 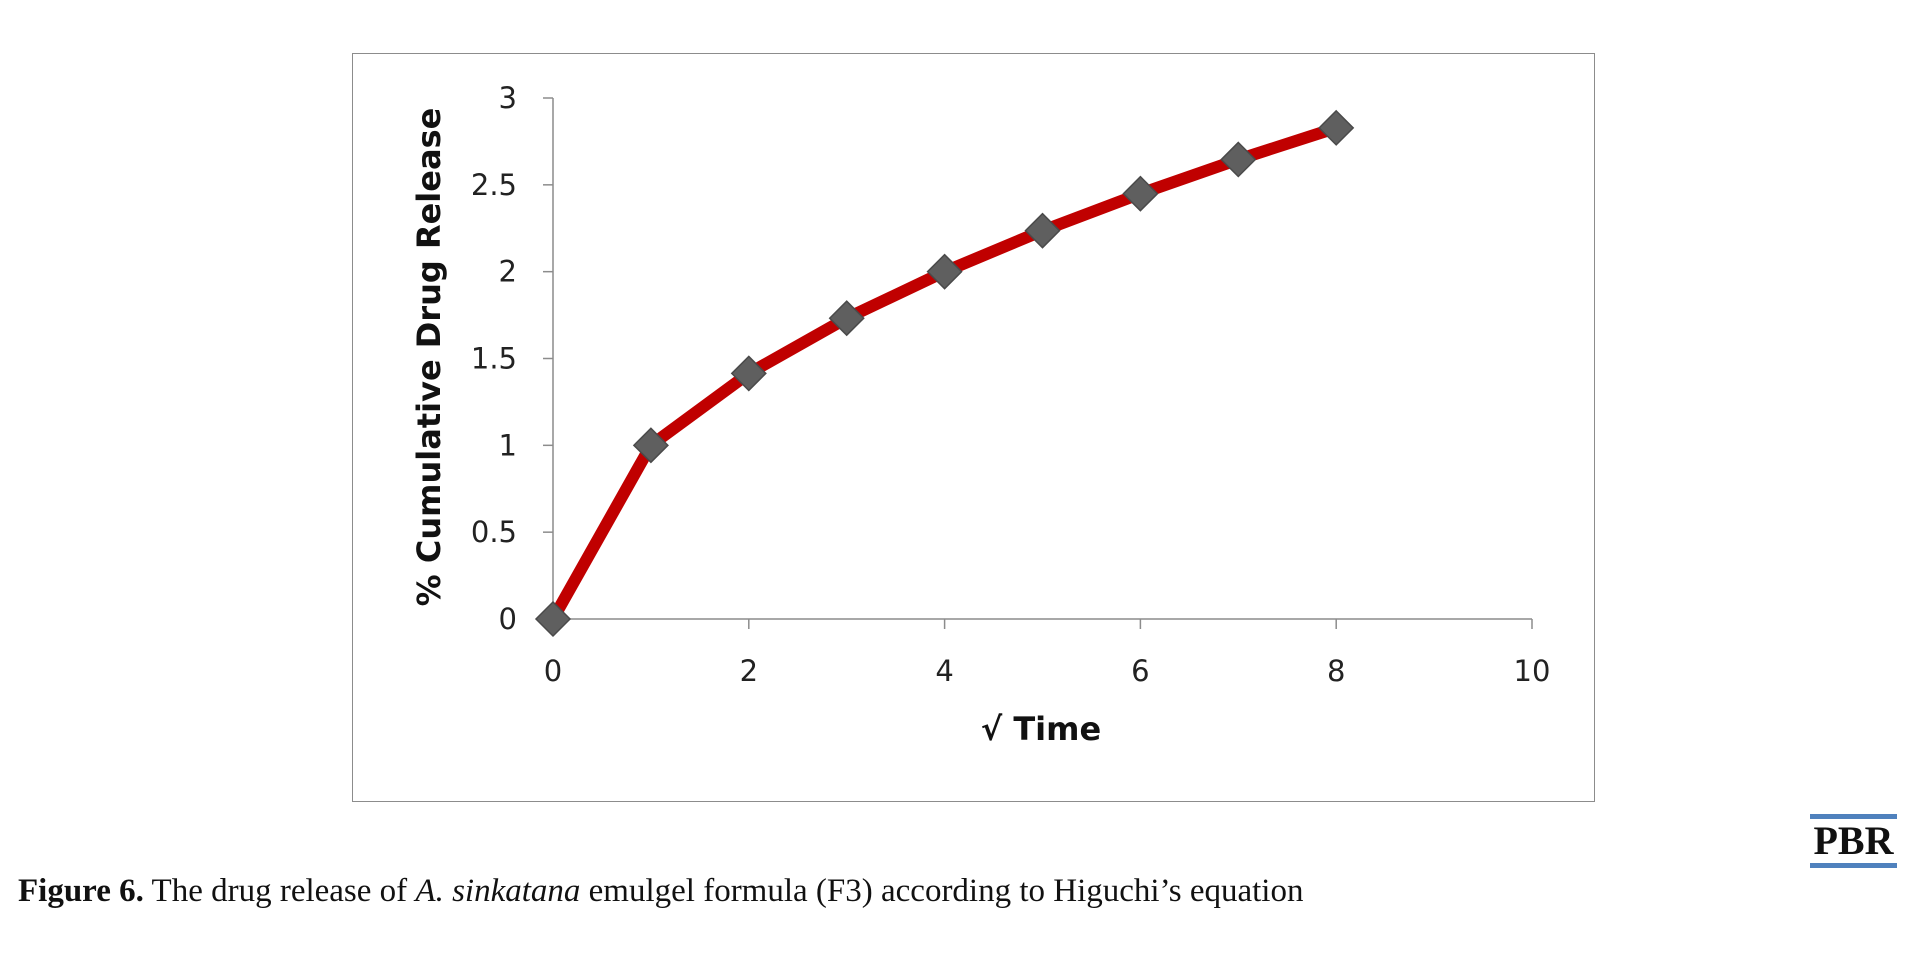 What do you see at coordinates (1336, 671) in the screenshot?
I see `x-tick-label: 8` at bounding box center [1336, 671].